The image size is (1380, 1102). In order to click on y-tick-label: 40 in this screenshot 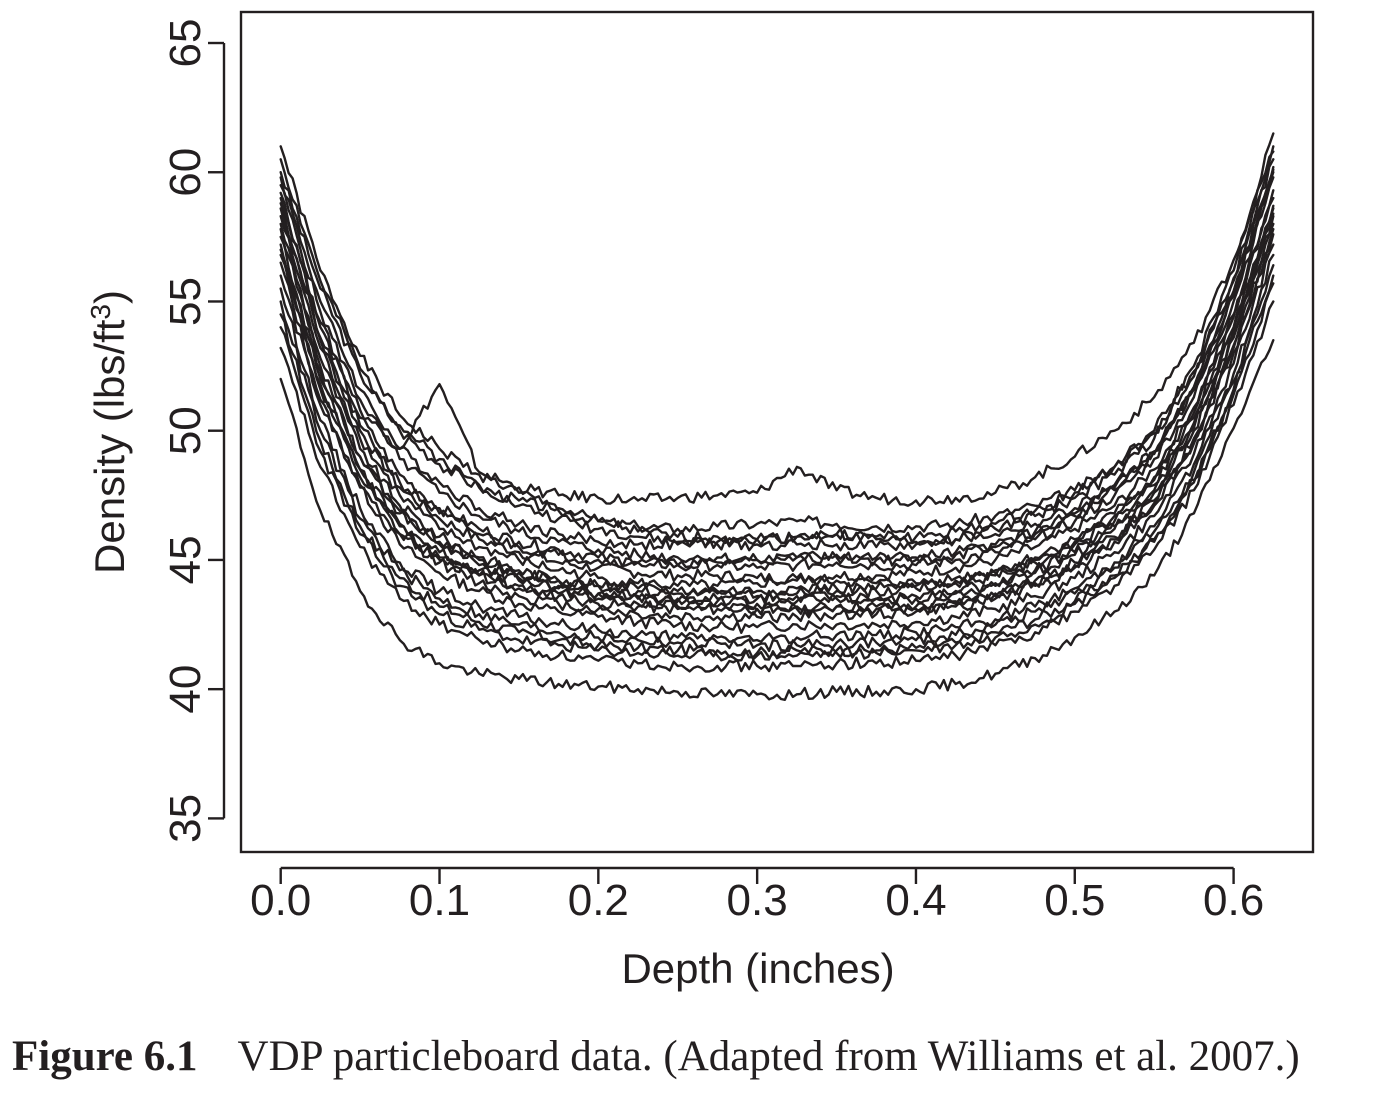, I will do `click(185, 689)`.